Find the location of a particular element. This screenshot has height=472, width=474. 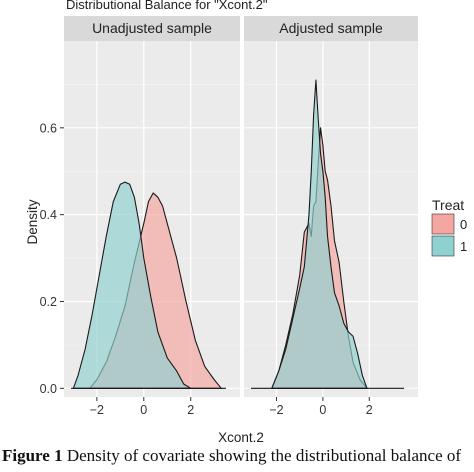

facet-strip-unadjusted is located at coordinates (152, 28).